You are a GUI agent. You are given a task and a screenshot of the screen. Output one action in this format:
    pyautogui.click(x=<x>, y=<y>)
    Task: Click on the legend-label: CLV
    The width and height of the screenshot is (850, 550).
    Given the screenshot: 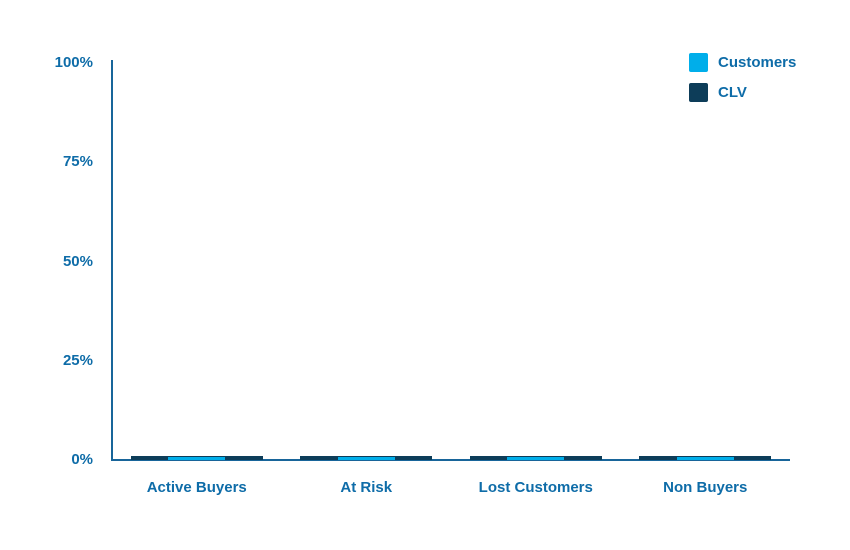 What is the action you would take?
    pyautogui.click(x=732, y=92)
    